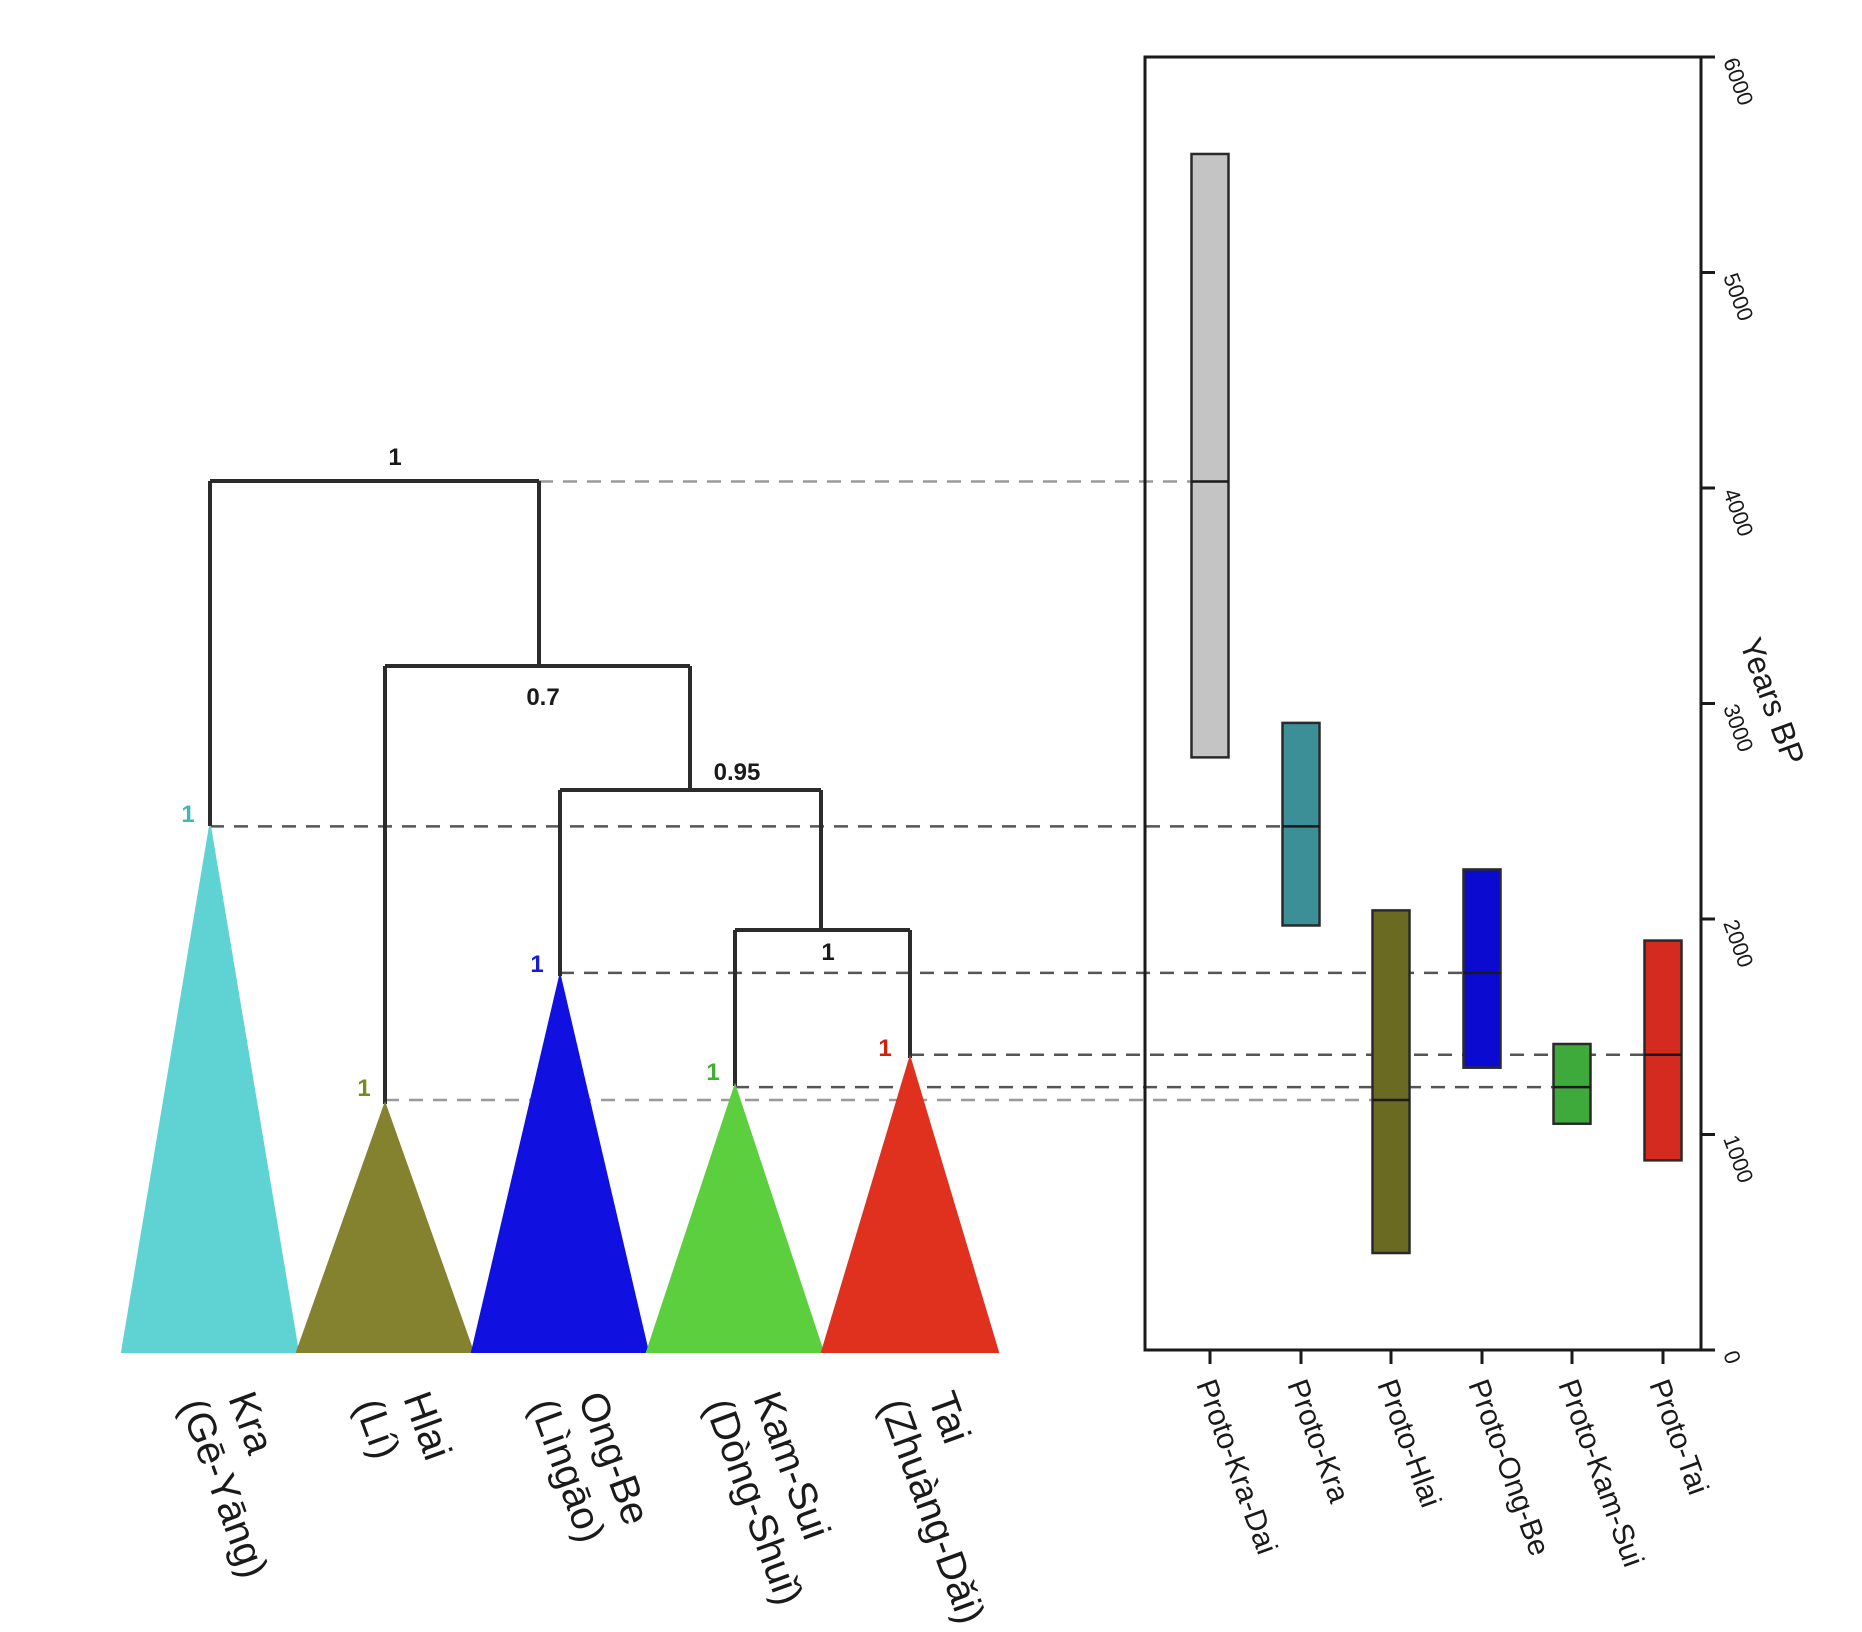 The height and width of the screenshot is (1632, 1862). I want to click on y-tick-label: 1000, so click(1738, 1159).